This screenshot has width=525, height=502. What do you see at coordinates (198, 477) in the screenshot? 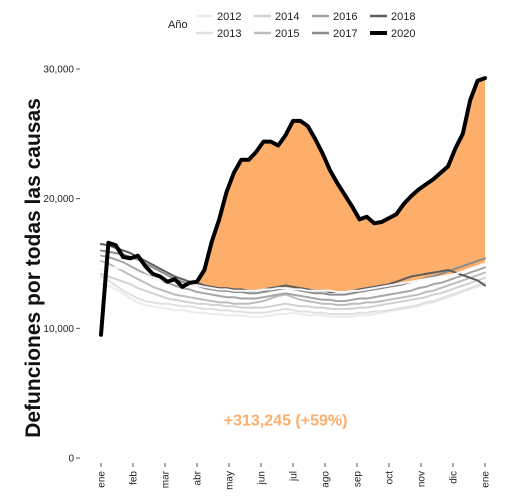
I see `x-tick-label: abr` at bounding box center [198, 477].